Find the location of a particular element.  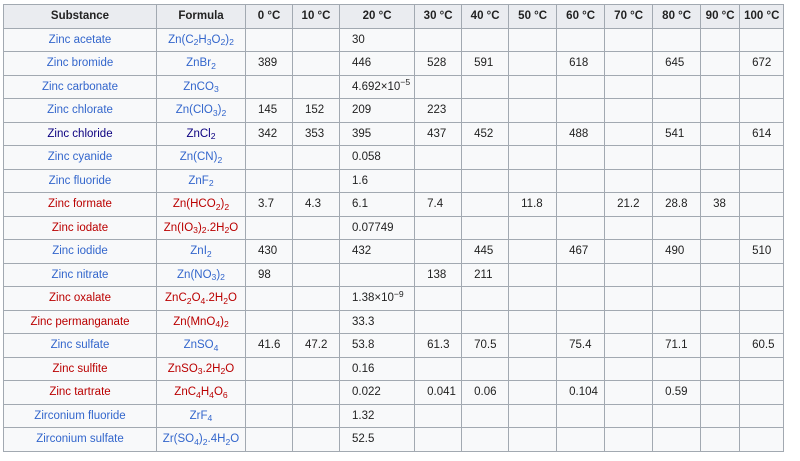

substance-link: Zinc sulfate is located at coordinates (80, 345).